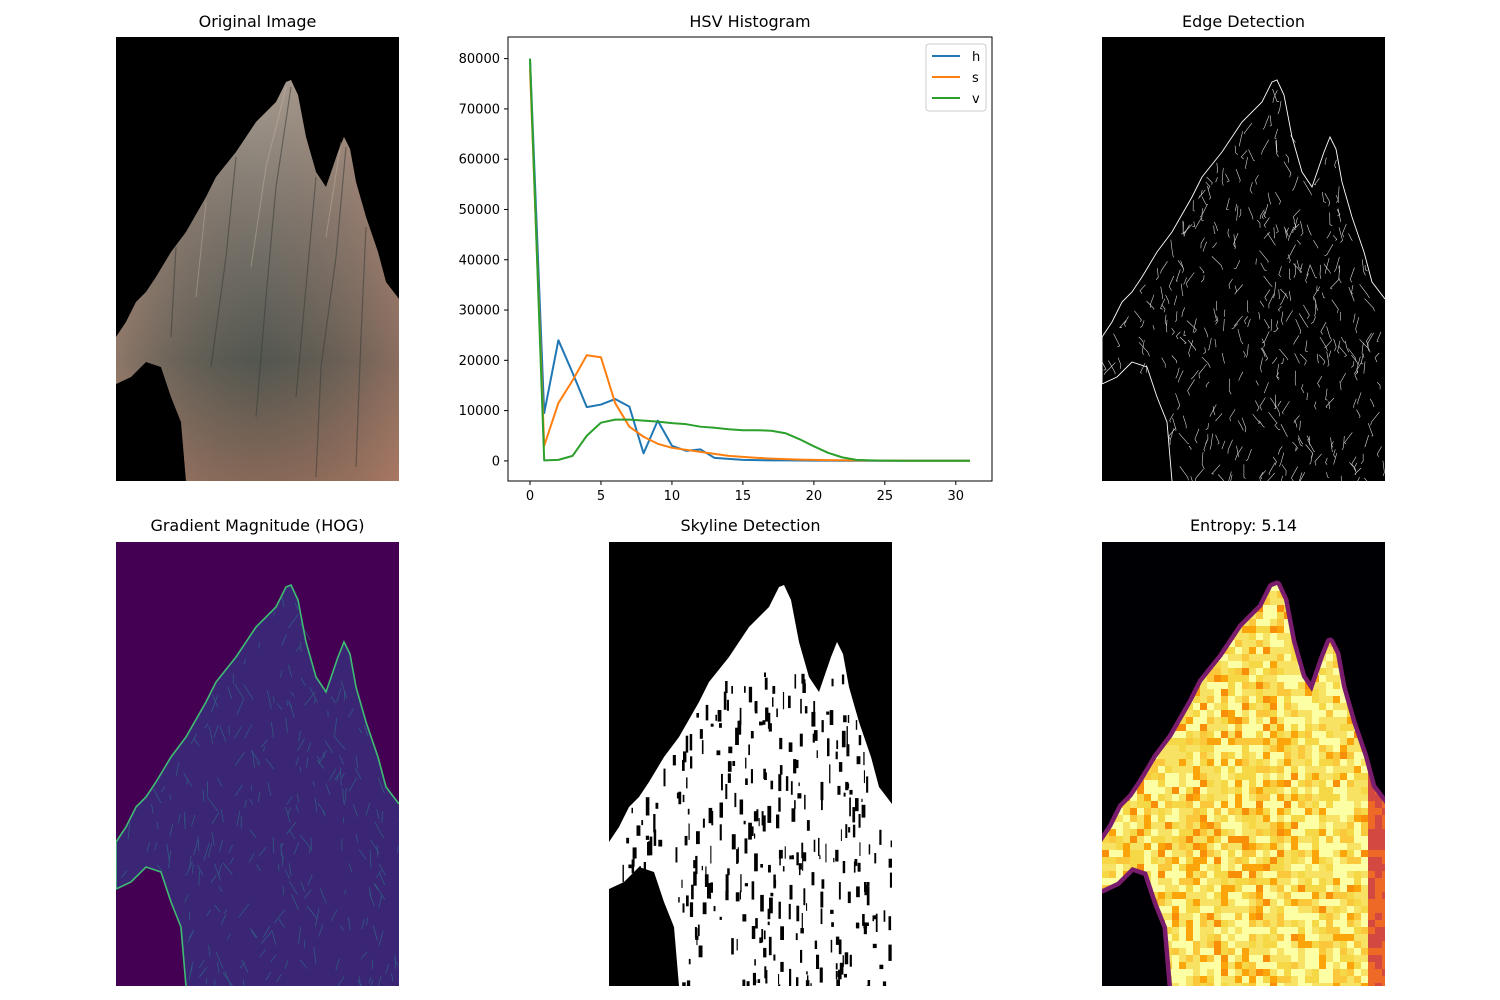  What do you see at coordinates (479, 160) in the screenshot?
I see `y-tick-label: 60000` at bounding box center [479, 160].